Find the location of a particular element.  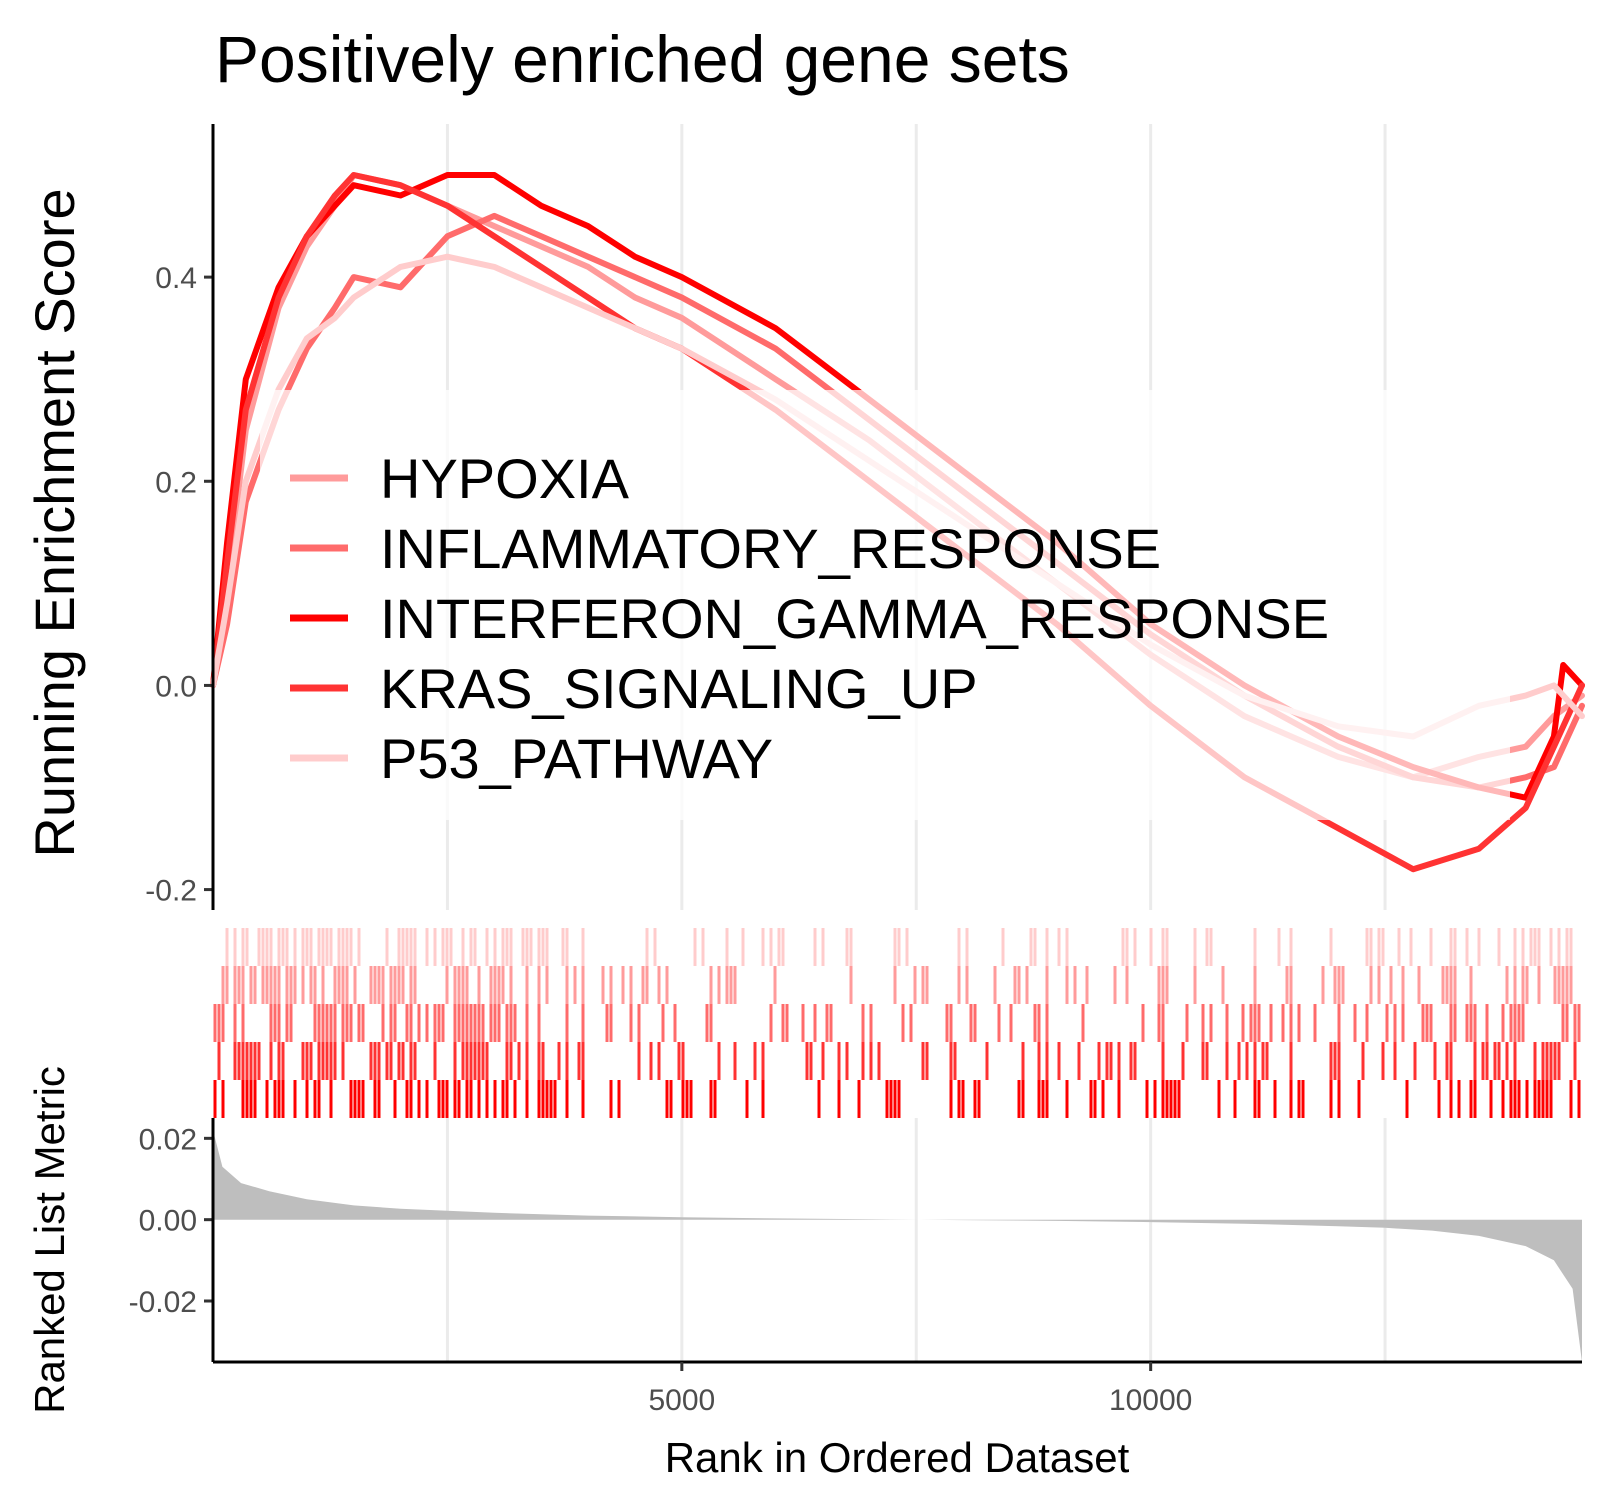

ranked-metric-area is located at coordinates (897, 1246).